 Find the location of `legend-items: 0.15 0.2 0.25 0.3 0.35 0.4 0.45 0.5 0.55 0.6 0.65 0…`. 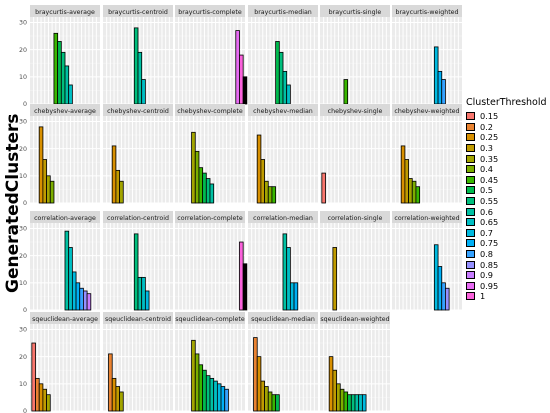

legend-items: 0.15 0.2 0.25 0.3 0.35 0.4 0.45 0.5 0.55 0.6 0.65 0… is located at coordinates (508, 206).